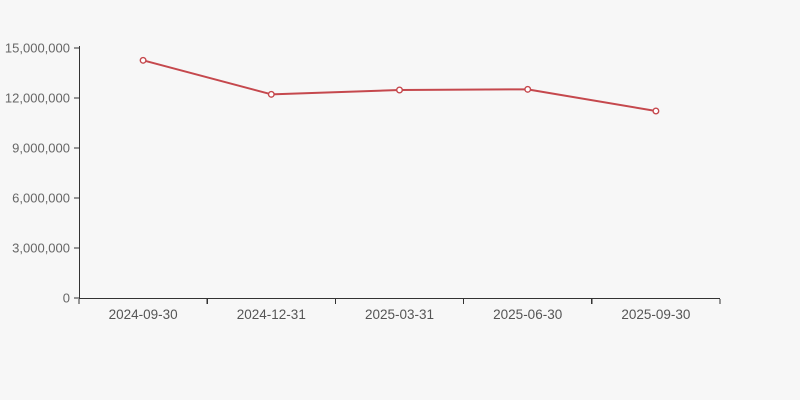 This screenshot has height=400, width=800. What do you see at coordinates (37, 48) in the screenshot?
I see `y-axis-tick-label: 15,000,000` at bounding box center [37, 48].